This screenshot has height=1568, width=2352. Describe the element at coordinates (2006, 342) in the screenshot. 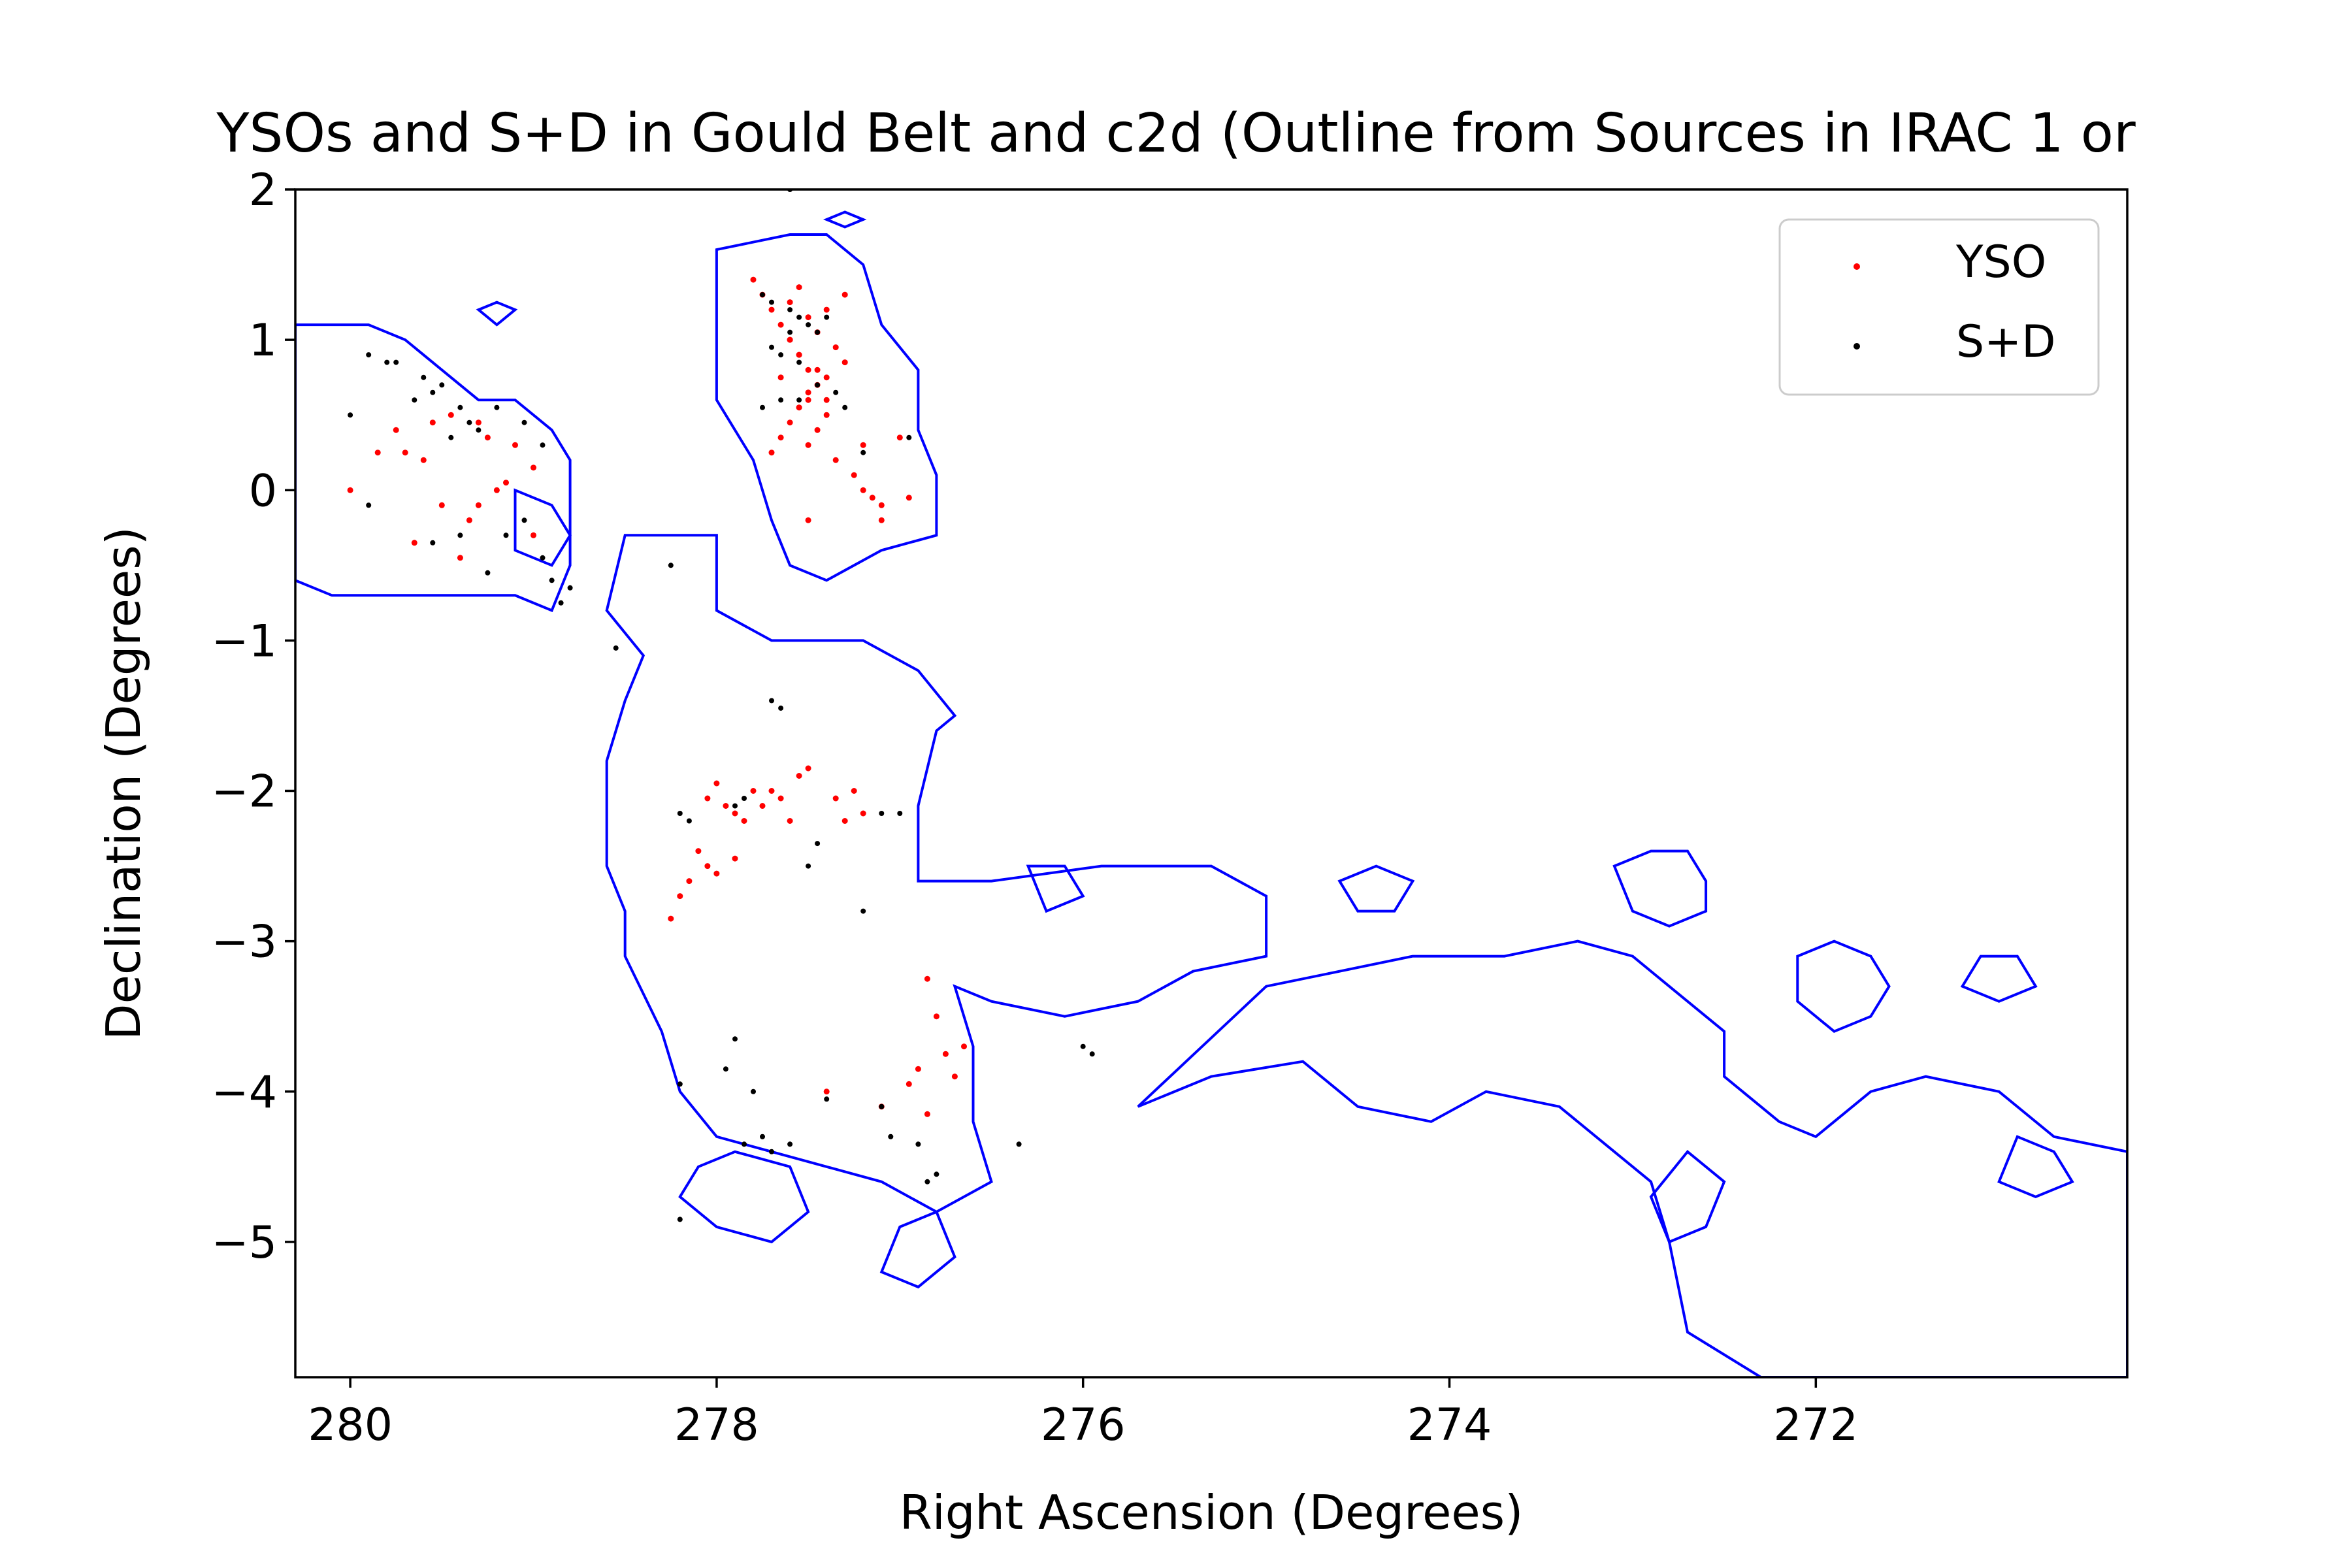

I see `legend-label-sd: S+D` at that location.